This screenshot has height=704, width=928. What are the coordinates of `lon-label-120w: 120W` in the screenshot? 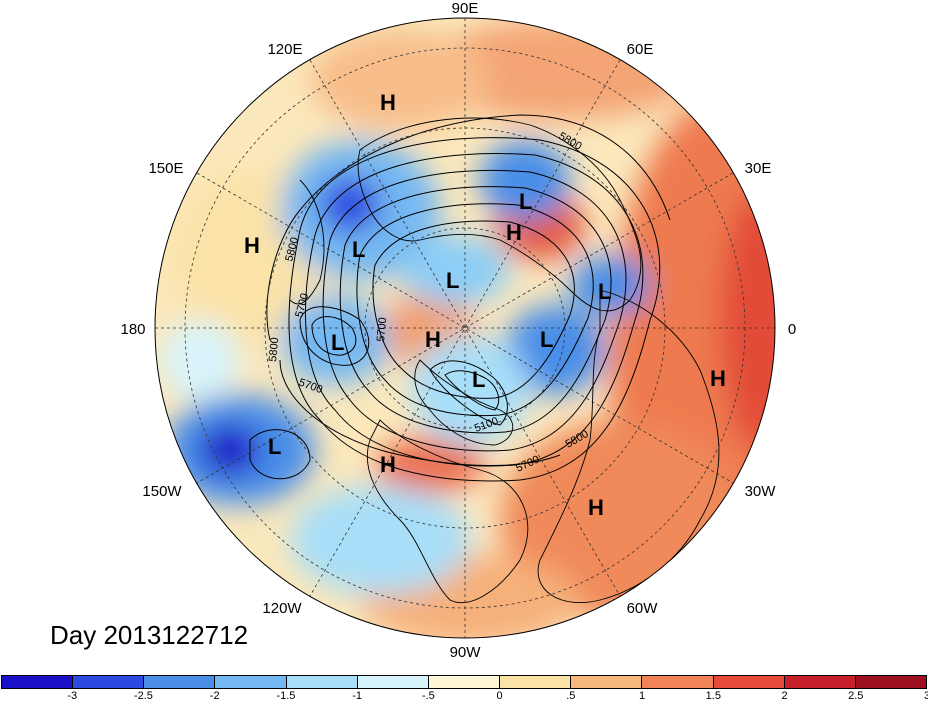 It's located at (282, 608).